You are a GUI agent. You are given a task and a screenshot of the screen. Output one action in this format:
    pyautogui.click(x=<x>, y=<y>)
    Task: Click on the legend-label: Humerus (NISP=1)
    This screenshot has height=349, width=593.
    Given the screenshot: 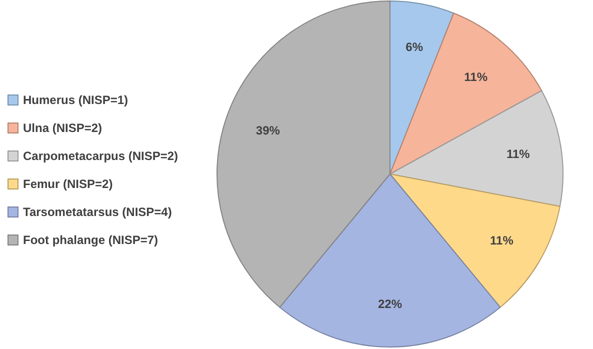 What is the action you would take?
    pyautogui.click(x=75, y=100)
    